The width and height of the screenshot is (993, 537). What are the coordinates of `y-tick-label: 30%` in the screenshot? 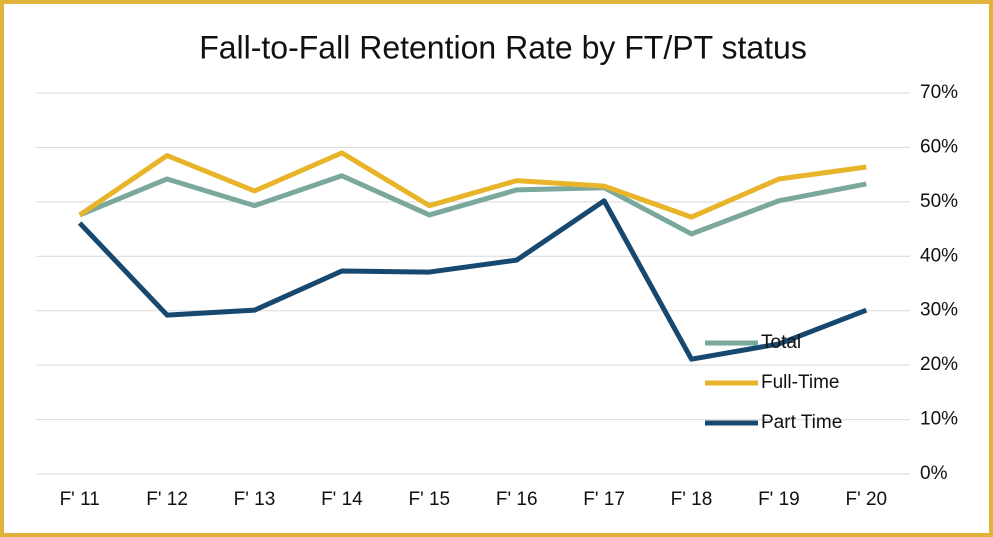 It's located at (939, 310).